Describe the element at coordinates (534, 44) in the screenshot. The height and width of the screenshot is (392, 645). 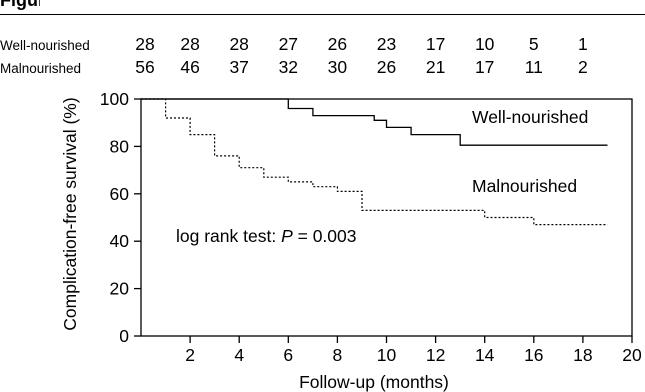
I see `risk-count: 5` at that location.